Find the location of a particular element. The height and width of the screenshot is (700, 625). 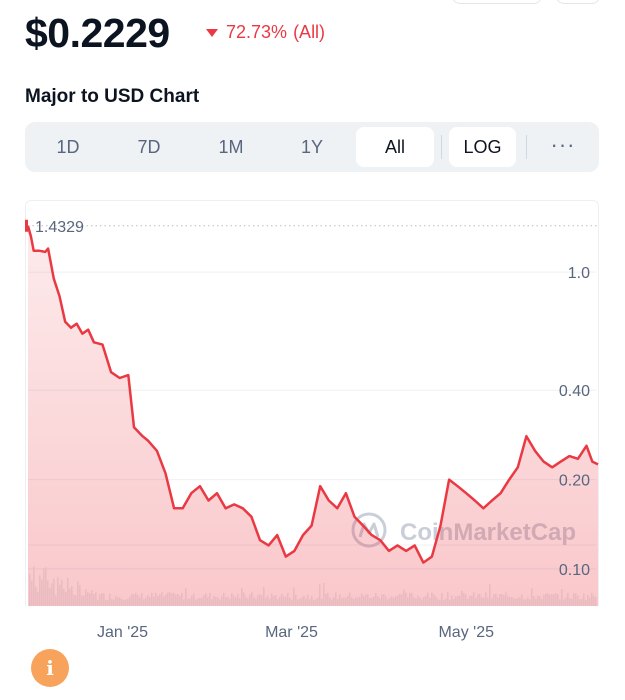

chart-title: Major to USD Chart is located at coordinates (112, 96).